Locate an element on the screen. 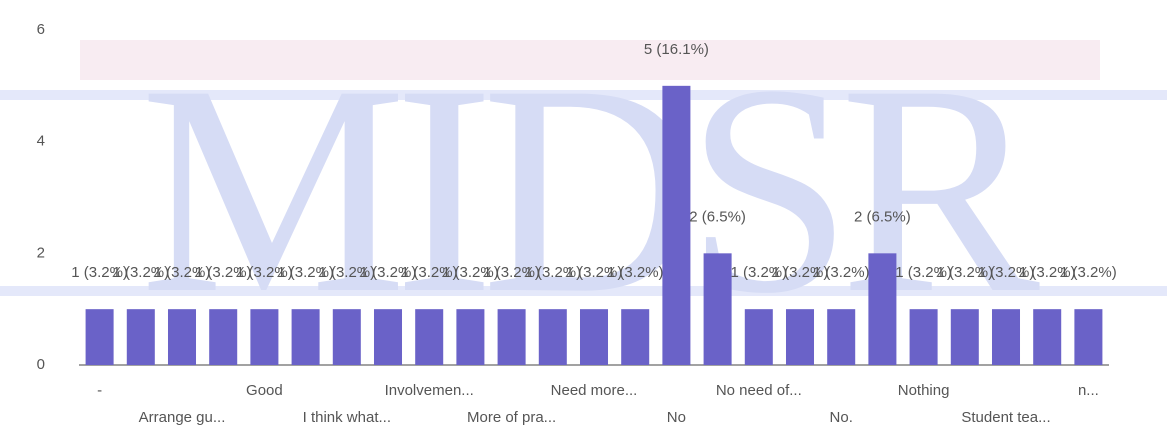 The image size is (1167, 437). x-tick-label: - is located at coordinates (99, 390).